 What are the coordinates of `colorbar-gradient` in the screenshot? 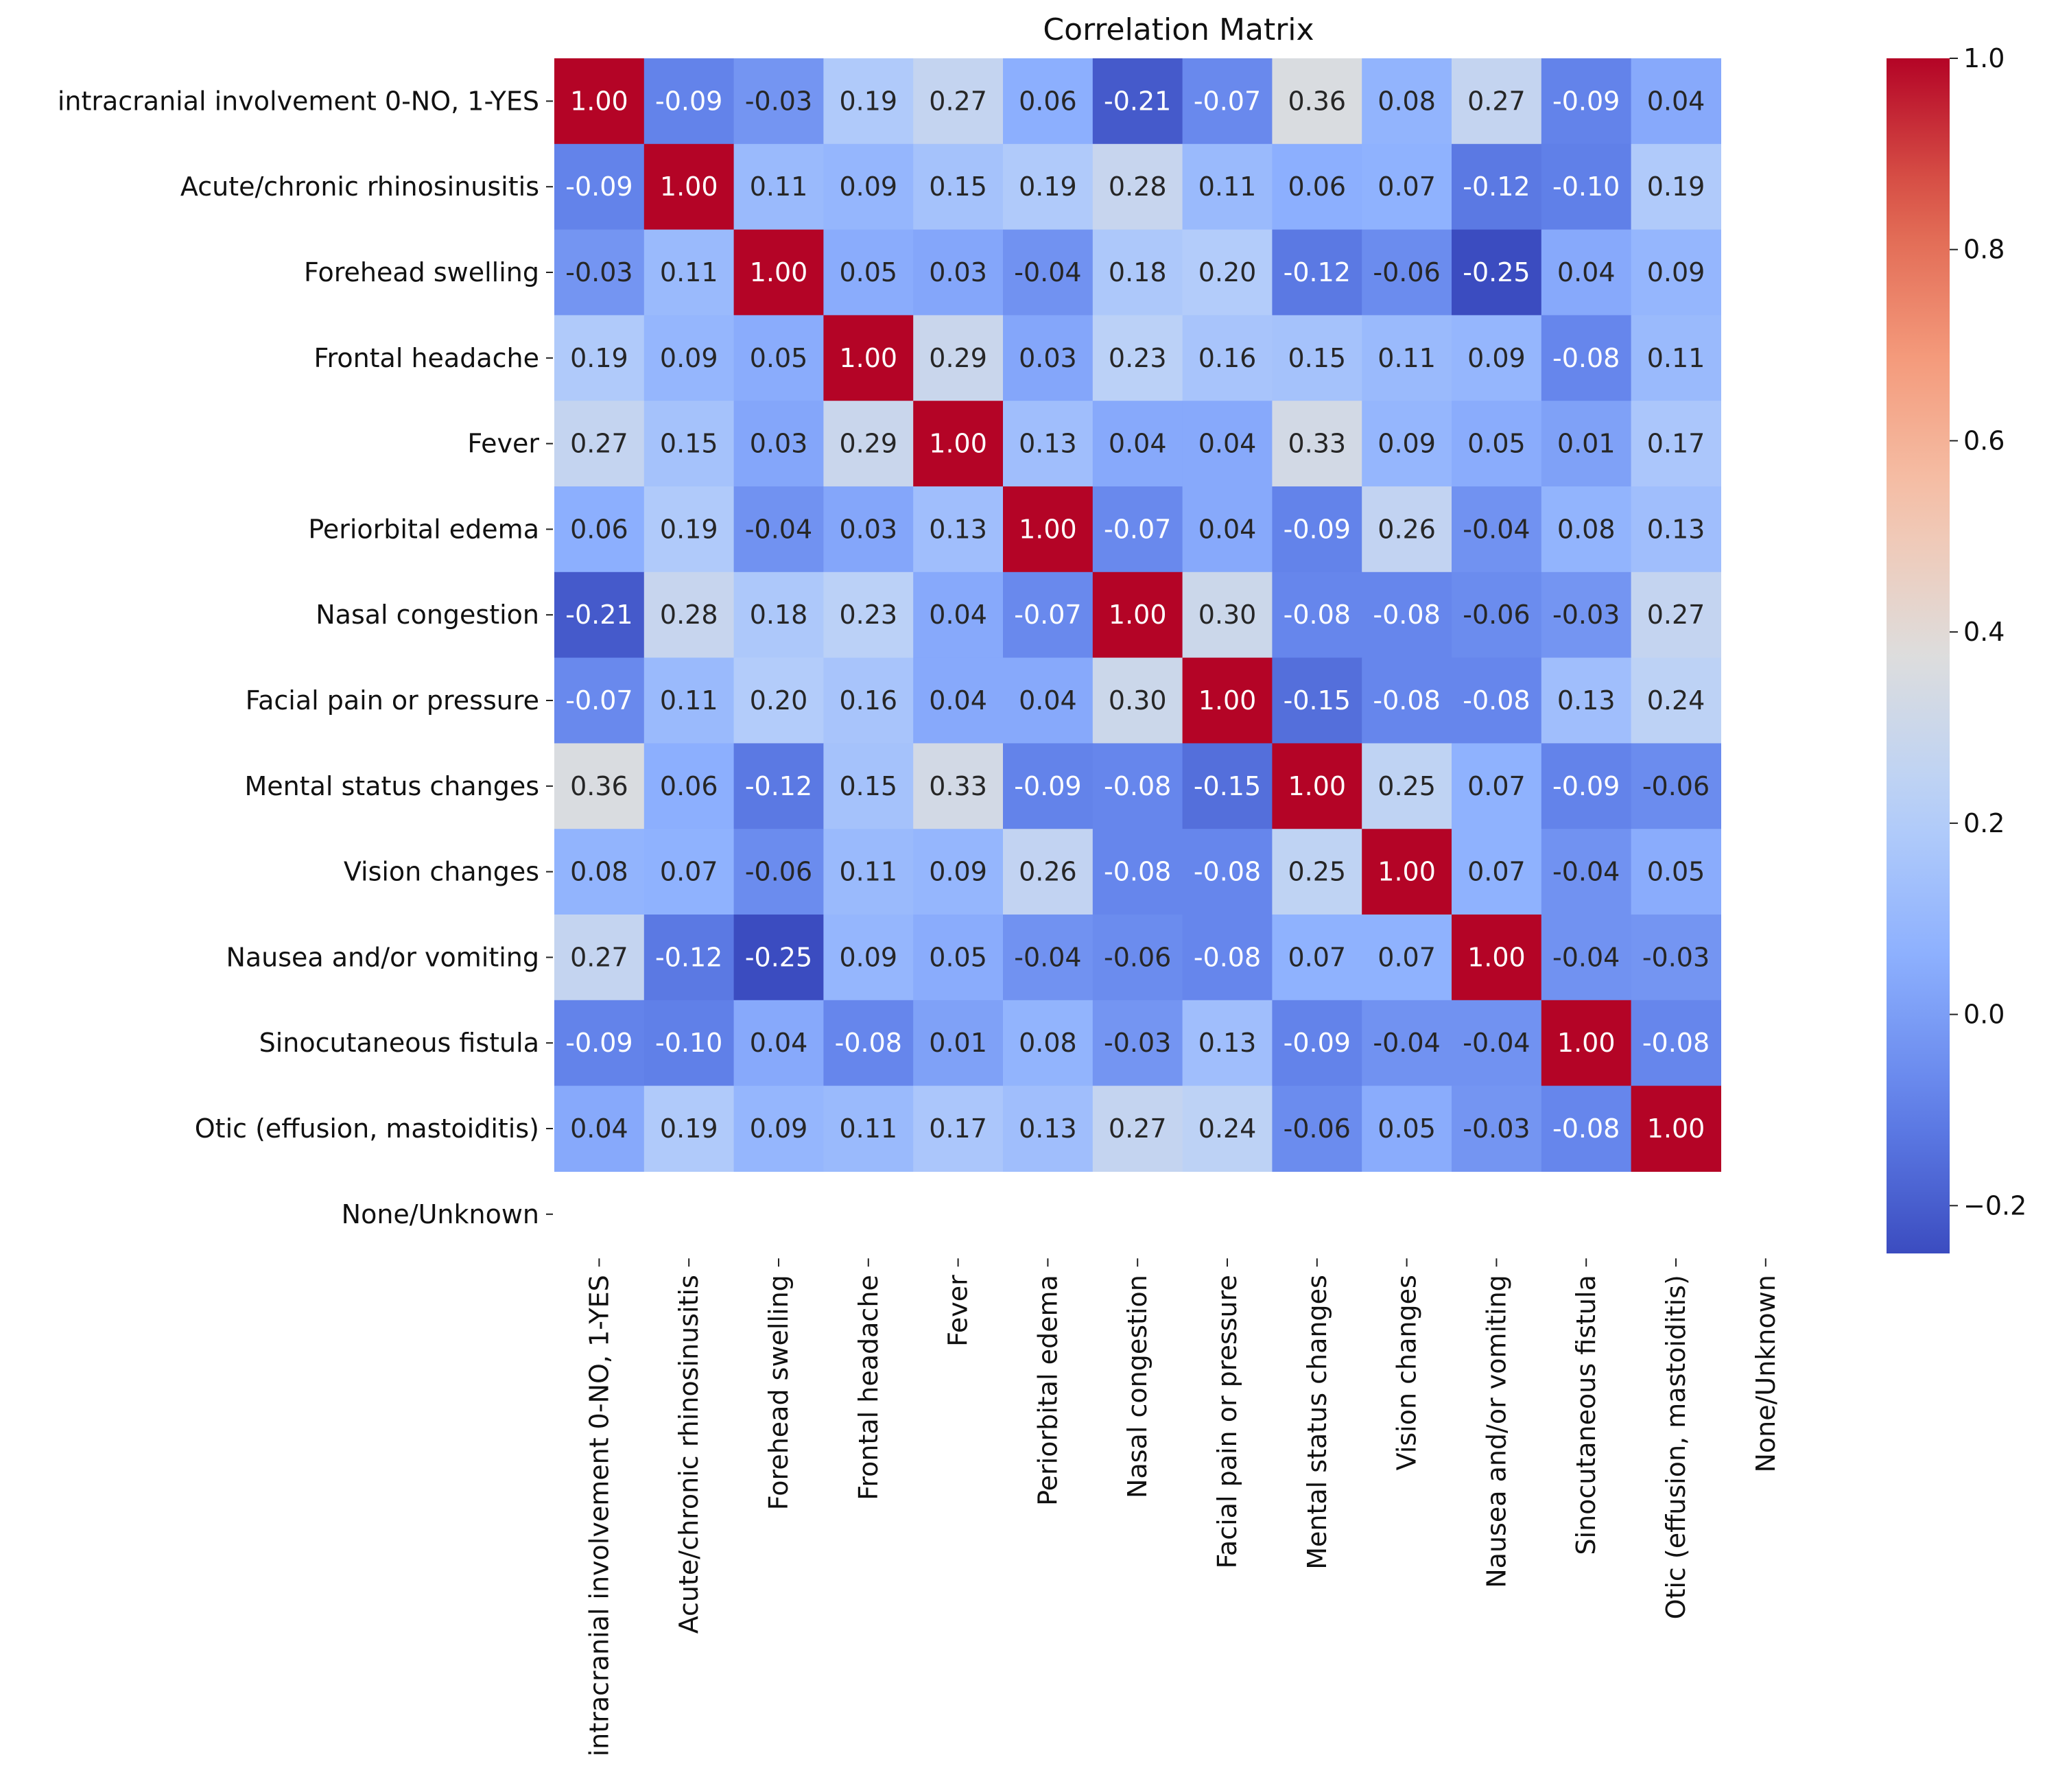 It's located at (1918, 655).